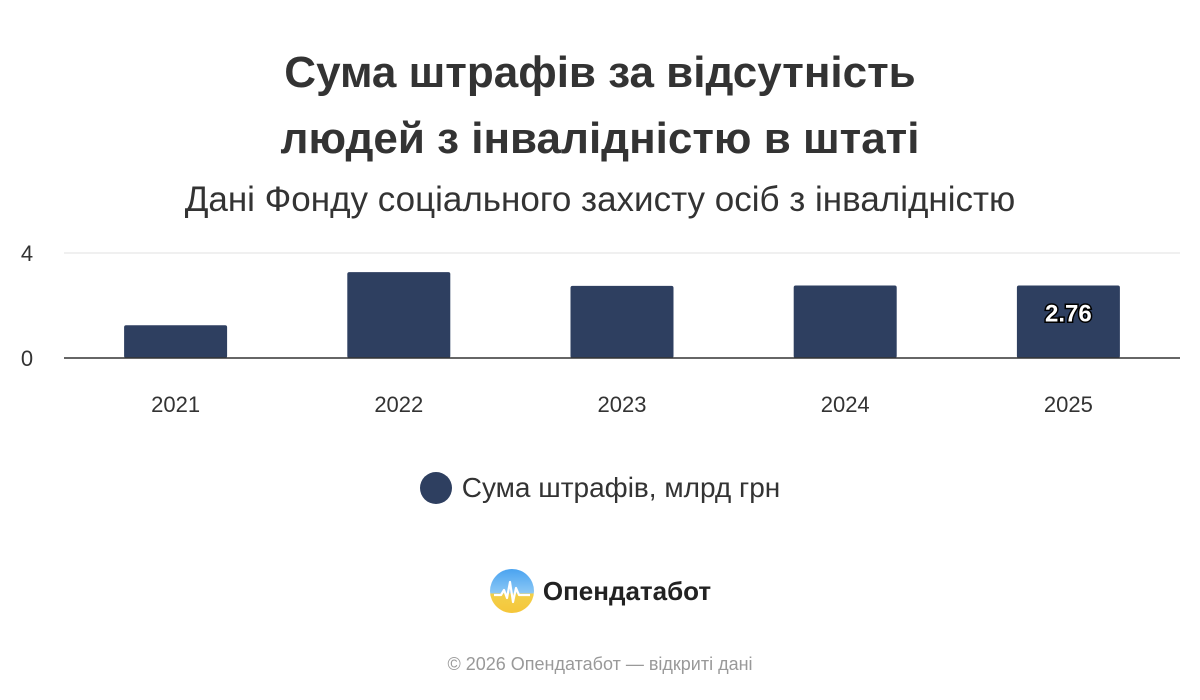  Describe the element at coordinates (399, 315) in the screenshot. I see `bar-2022` at that location.